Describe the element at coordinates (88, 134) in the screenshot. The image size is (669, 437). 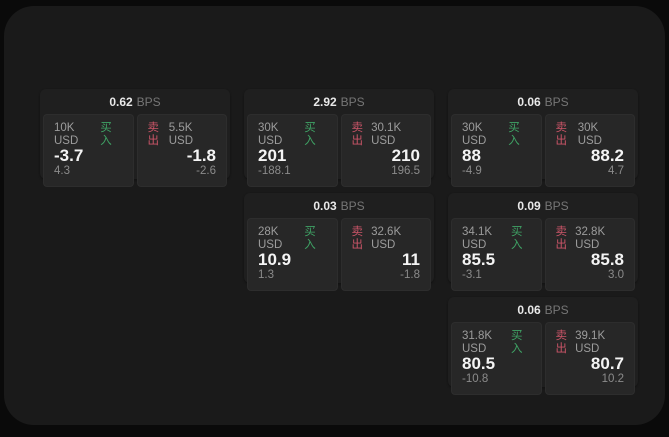
I see `buy-label-row: 10K USD 买入` at that location.